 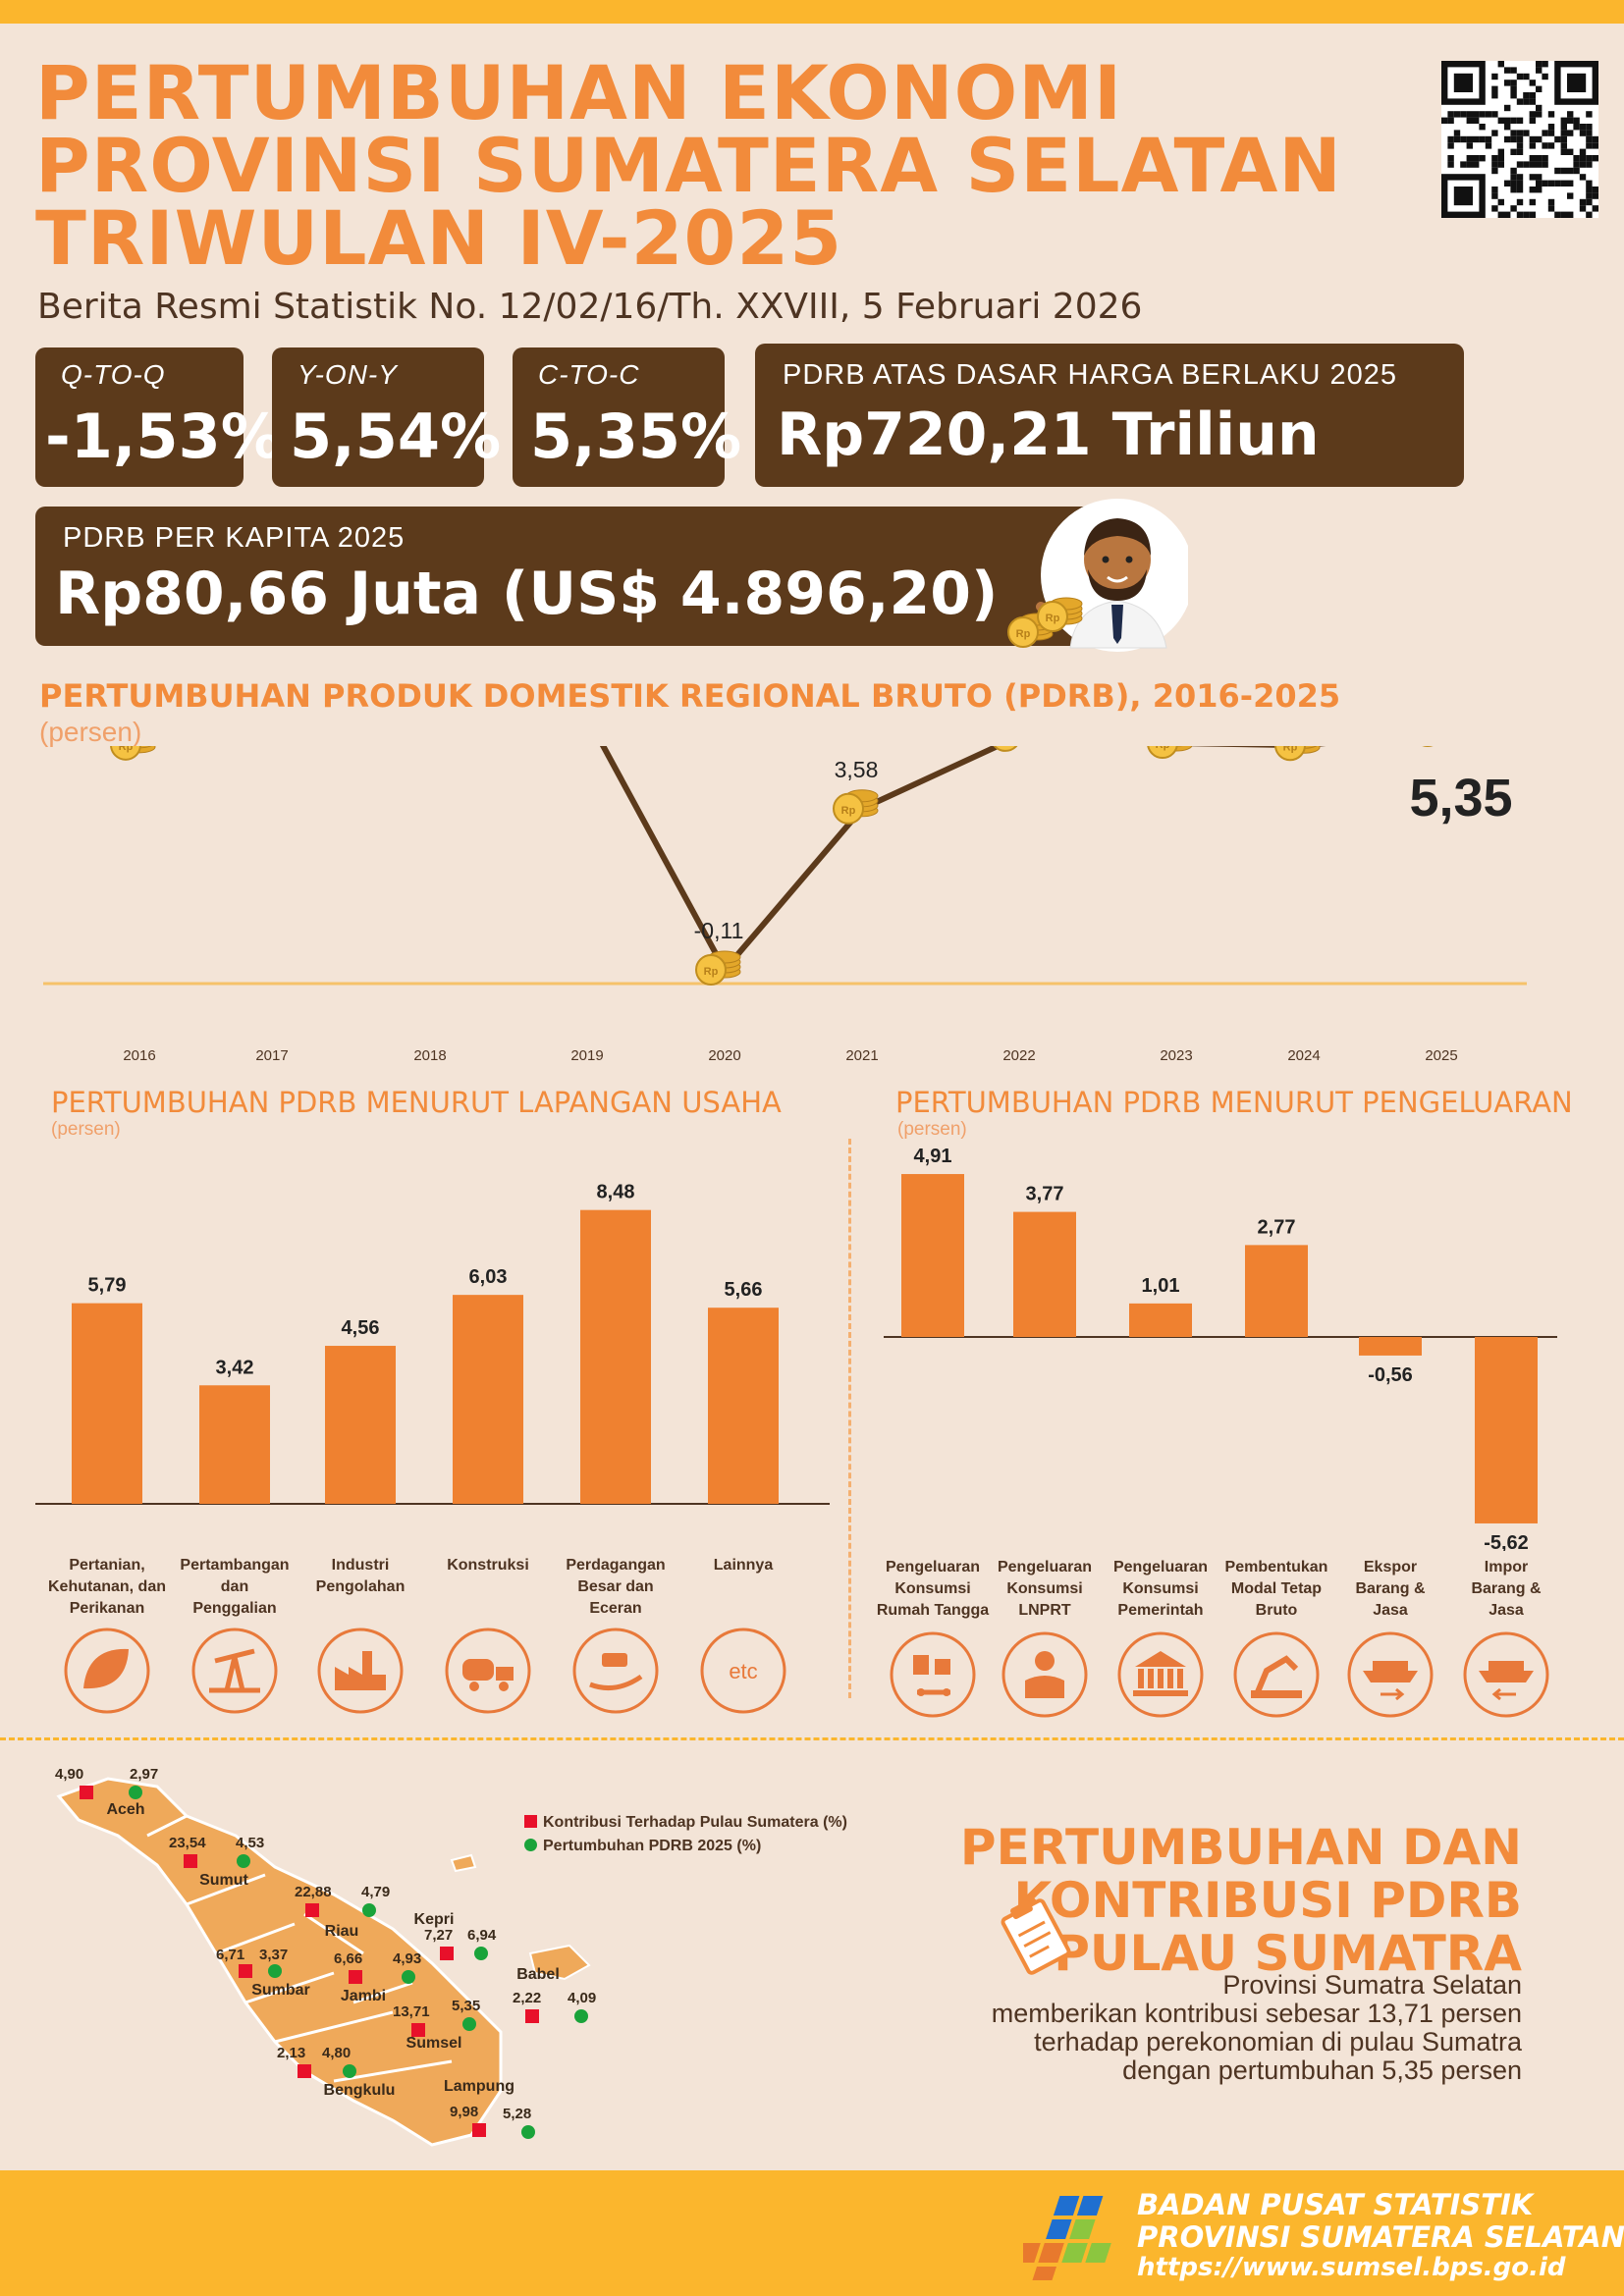 I want to click on x-tick-label: 2016, so click(x=139, y=1056).